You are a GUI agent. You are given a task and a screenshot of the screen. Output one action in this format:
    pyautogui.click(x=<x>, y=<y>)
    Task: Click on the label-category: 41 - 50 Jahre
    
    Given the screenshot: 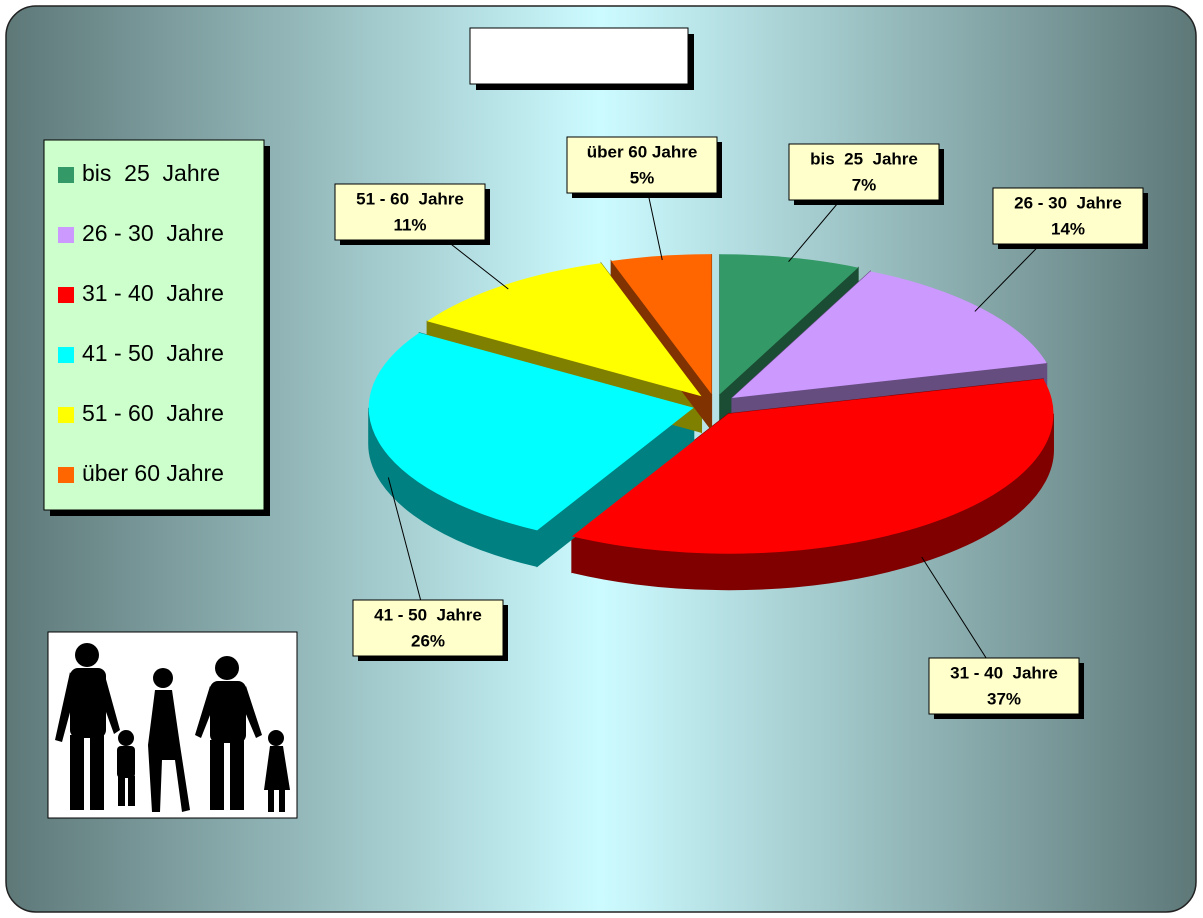 What is the action you would take?
    pyautogui.click(x=428, y=614)
    